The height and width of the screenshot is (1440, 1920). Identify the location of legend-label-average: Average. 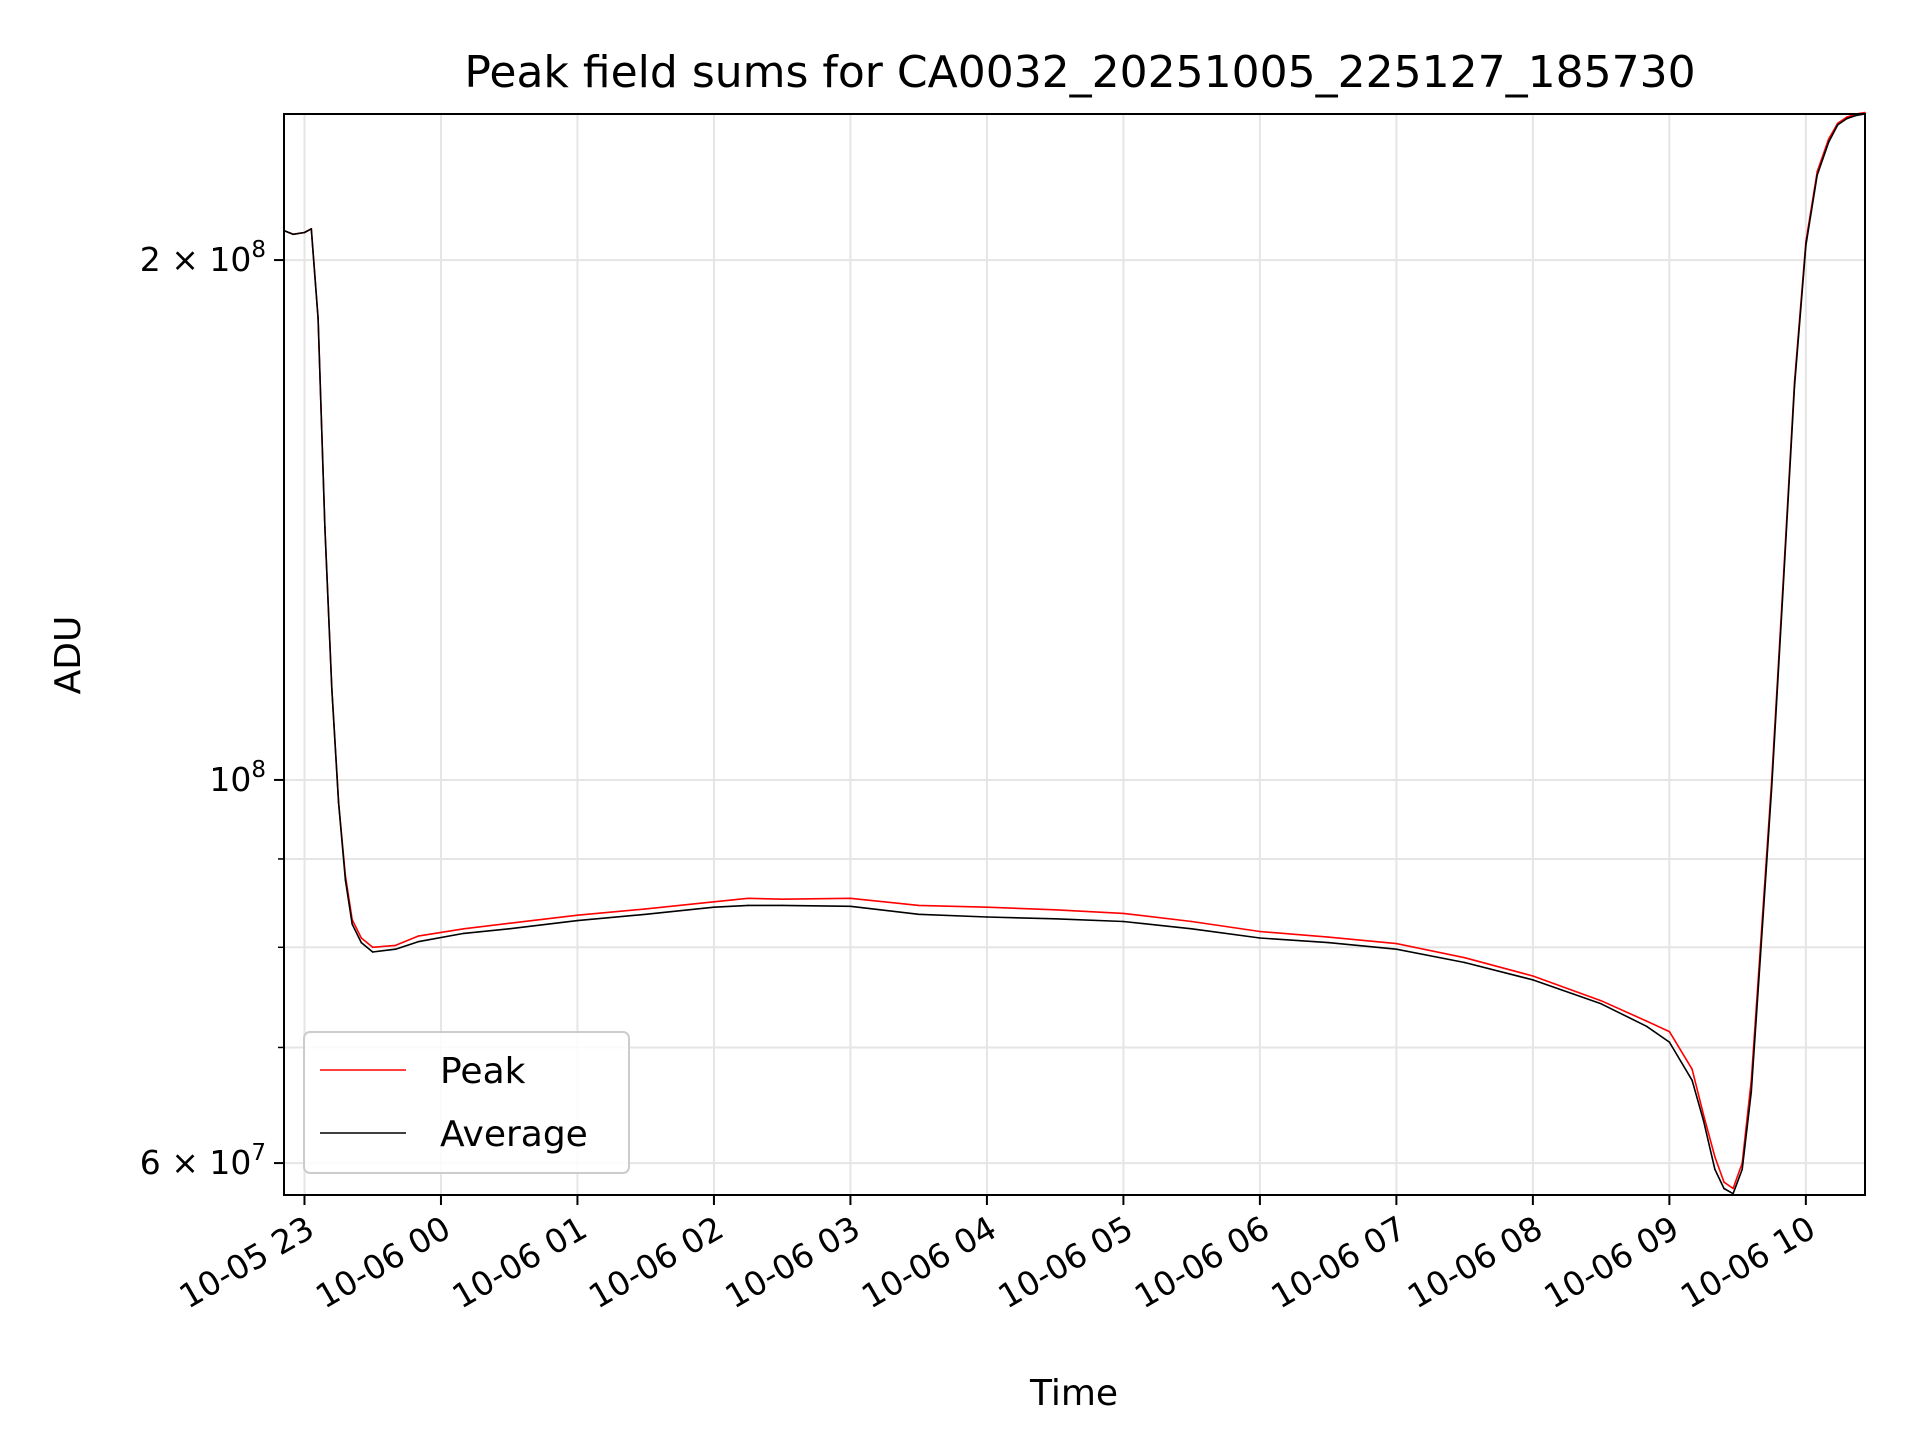
(514, 1134).